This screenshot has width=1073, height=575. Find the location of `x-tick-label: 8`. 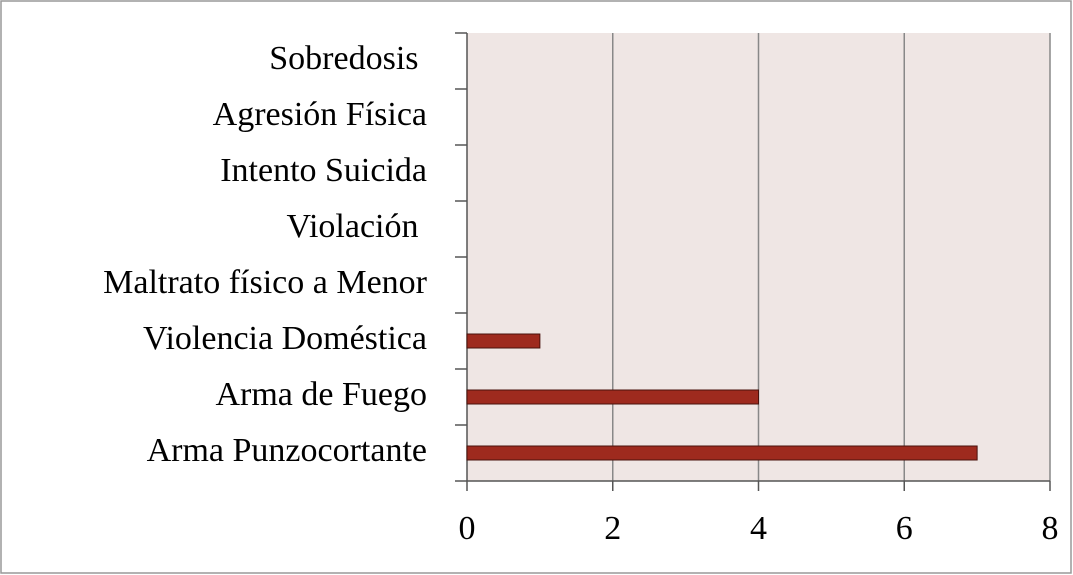

x-tick-label: 8 is located at coordinates (1050, 528).